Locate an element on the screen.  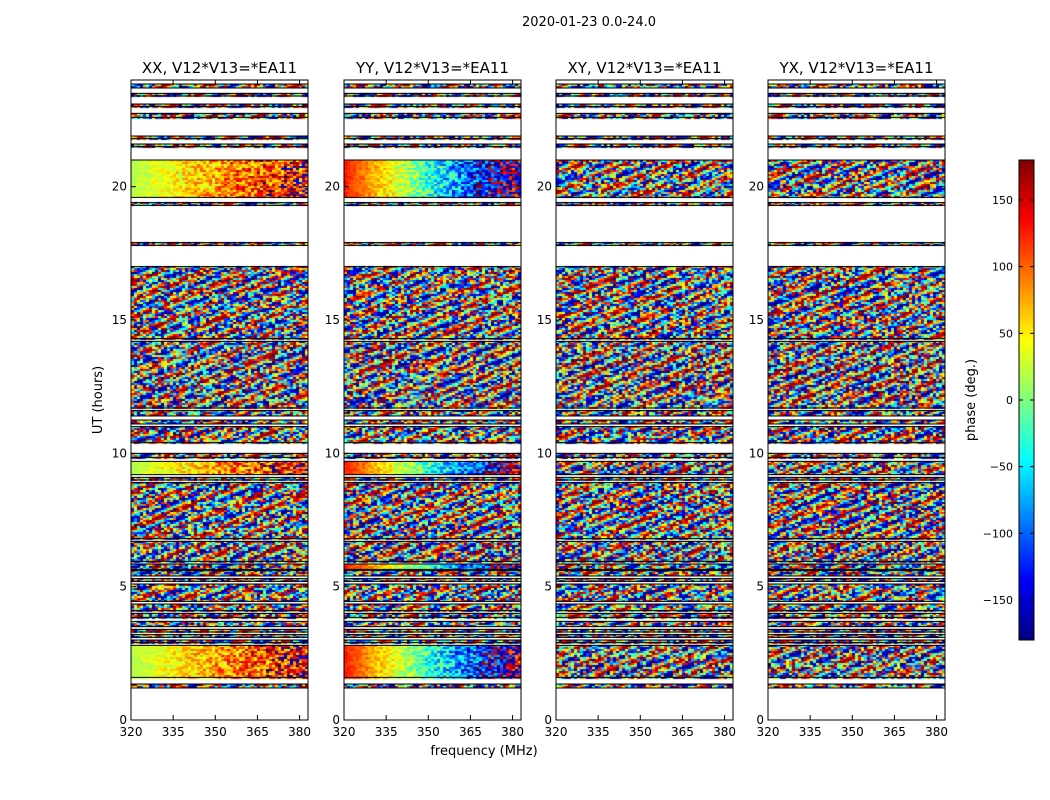
phase-heatmap-xx is located at coordinates (219, 400).